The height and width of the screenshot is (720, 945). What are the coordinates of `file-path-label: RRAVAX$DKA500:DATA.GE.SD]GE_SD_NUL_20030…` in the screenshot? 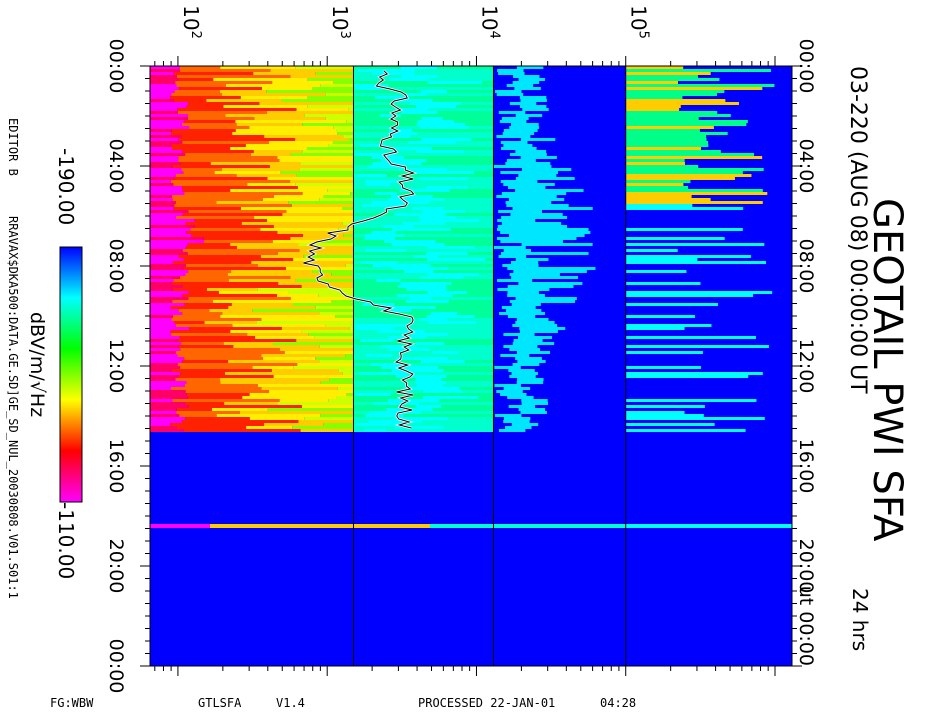 It's located at (13, 407).